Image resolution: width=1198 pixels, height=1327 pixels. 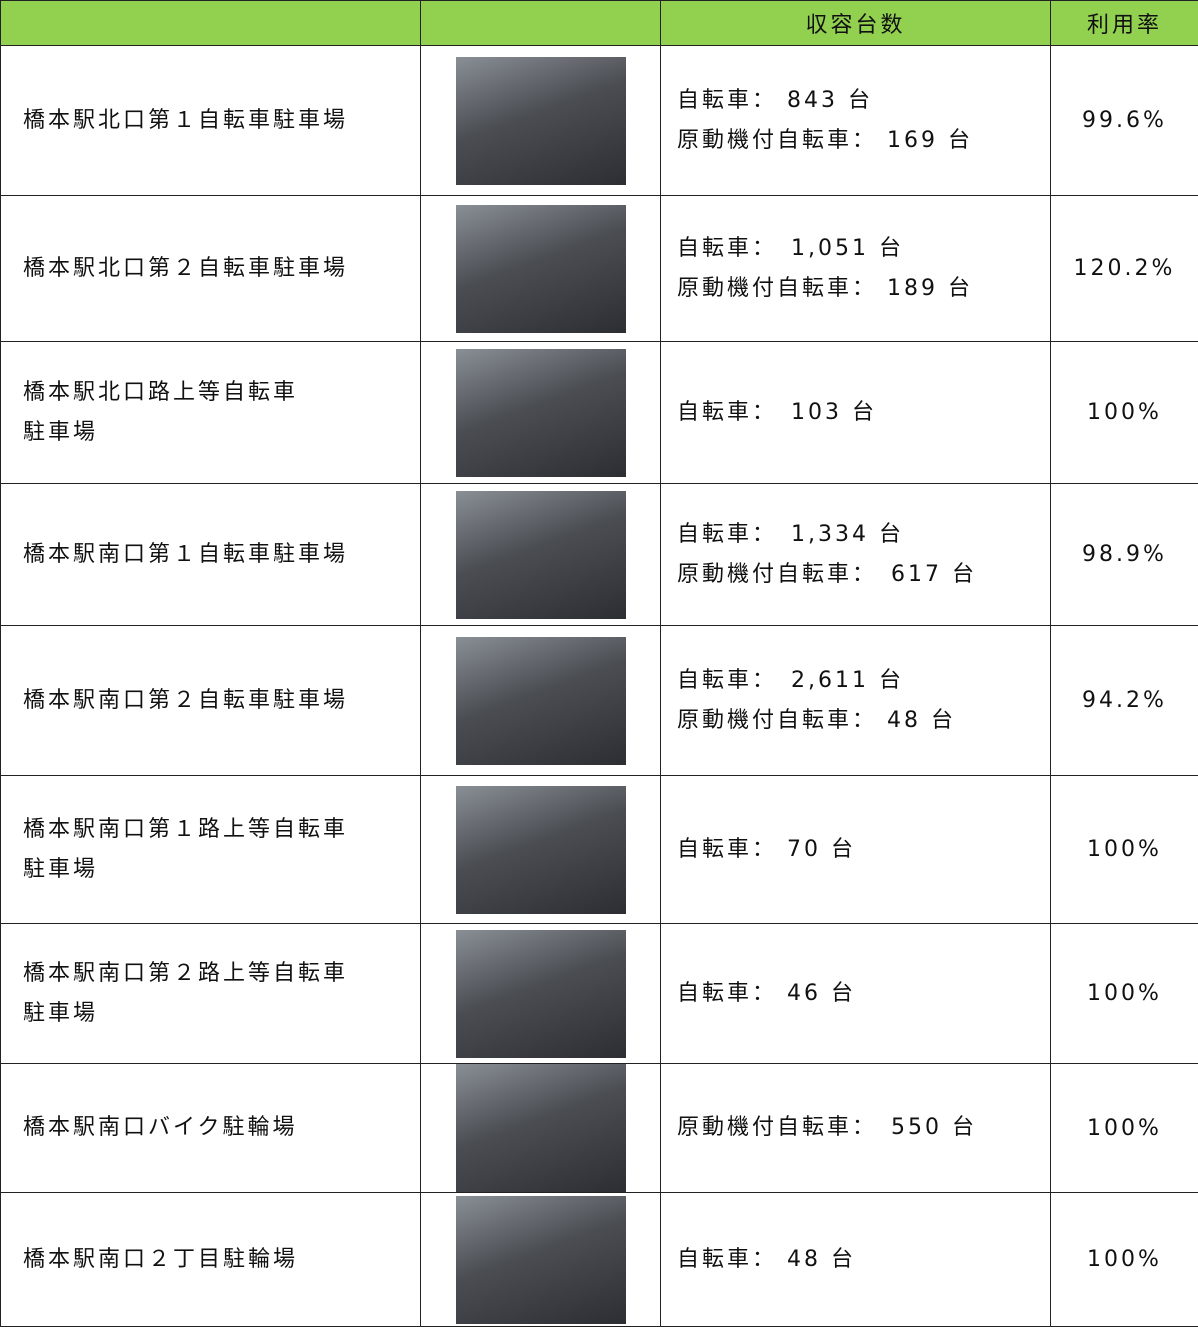 What do you see at coordinates (863, 101) in the screenshot?
I see `capacity-line: 自転車： 843 台` at bounding box center [863, 101].